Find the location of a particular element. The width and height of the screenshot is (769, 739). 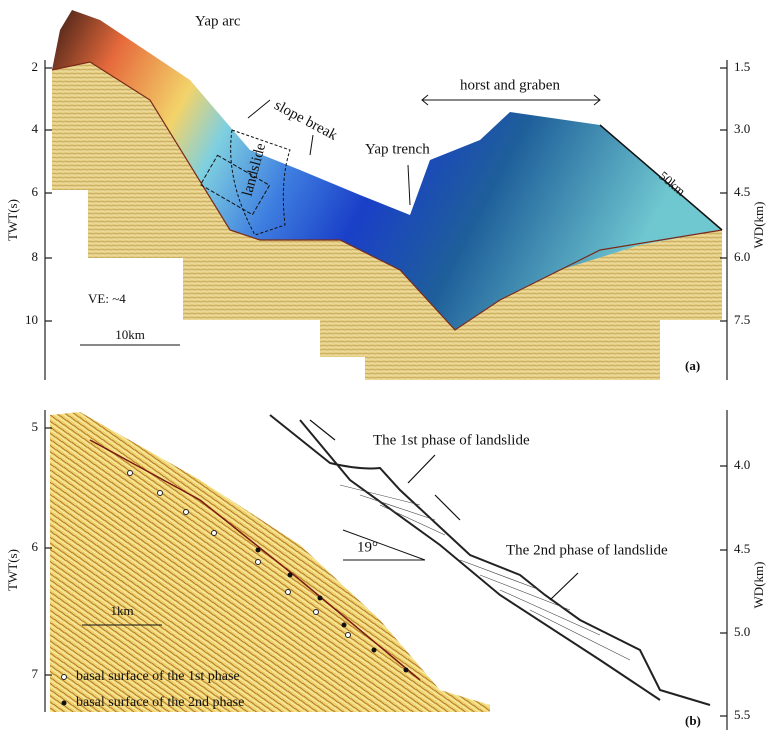

landslide-outline is located at coordinates (260, 182).